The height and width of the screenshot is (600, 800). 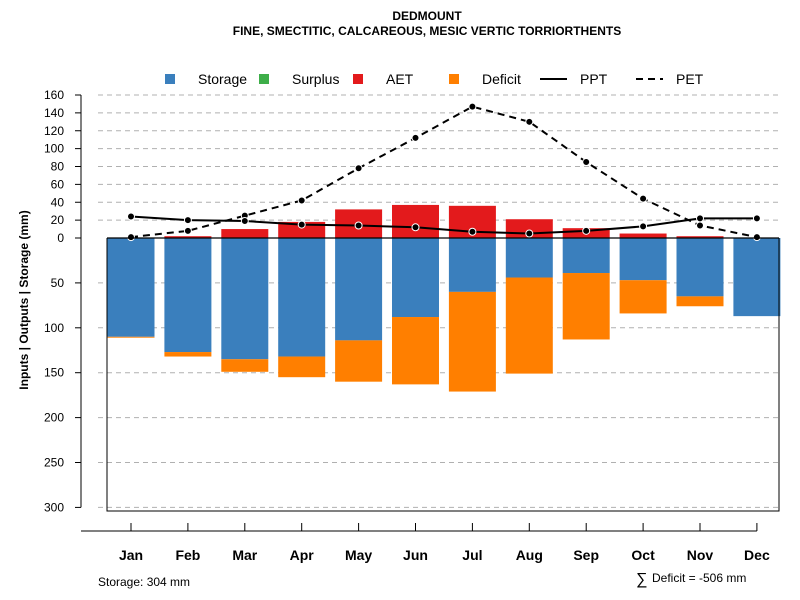 What do you see at coordinates (586, 306) in the screenshot?
I see `deficit-bar-sep` at bounding box center [586, 306].